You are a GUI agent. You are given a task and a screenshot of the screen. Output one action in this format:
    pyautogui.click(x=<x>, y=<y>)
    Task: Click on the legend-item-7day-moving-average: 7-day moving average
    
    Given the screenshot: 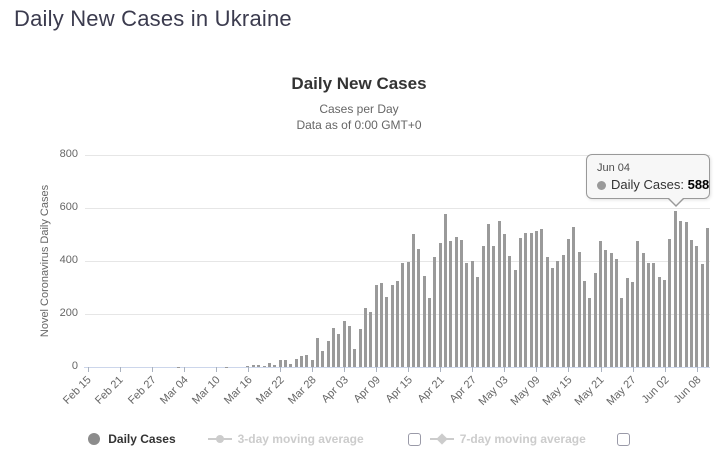 What is the action you would take?
    pyautogui.click(x=522, y=439)
    